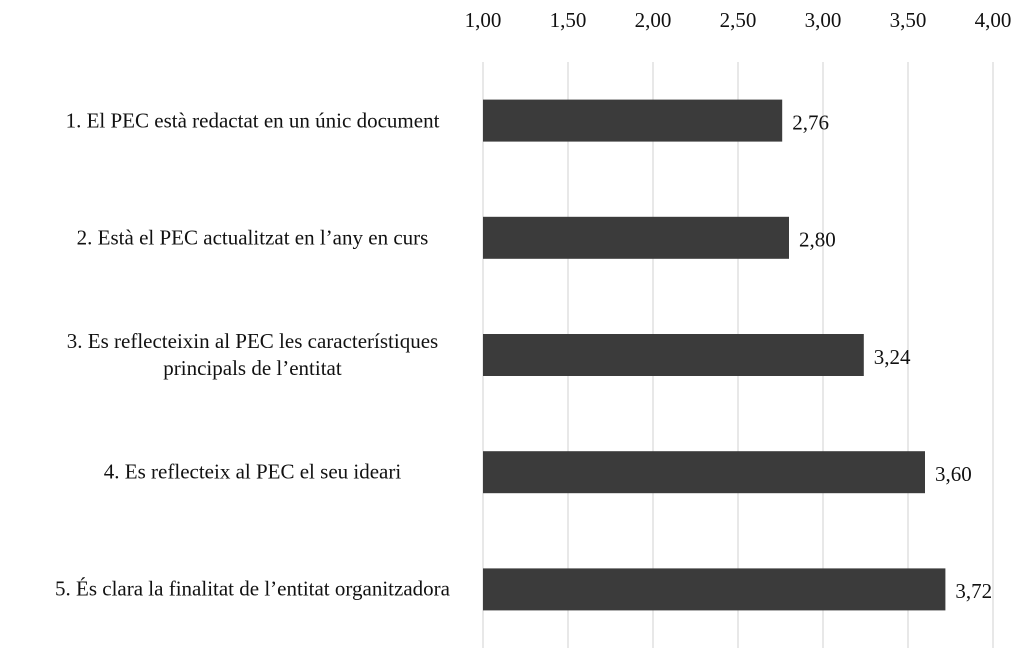  What do you see at coordinates (738, 20) in the screenshot?
I see `x-tick-label: 2,50` at bounding box center [738, 20].